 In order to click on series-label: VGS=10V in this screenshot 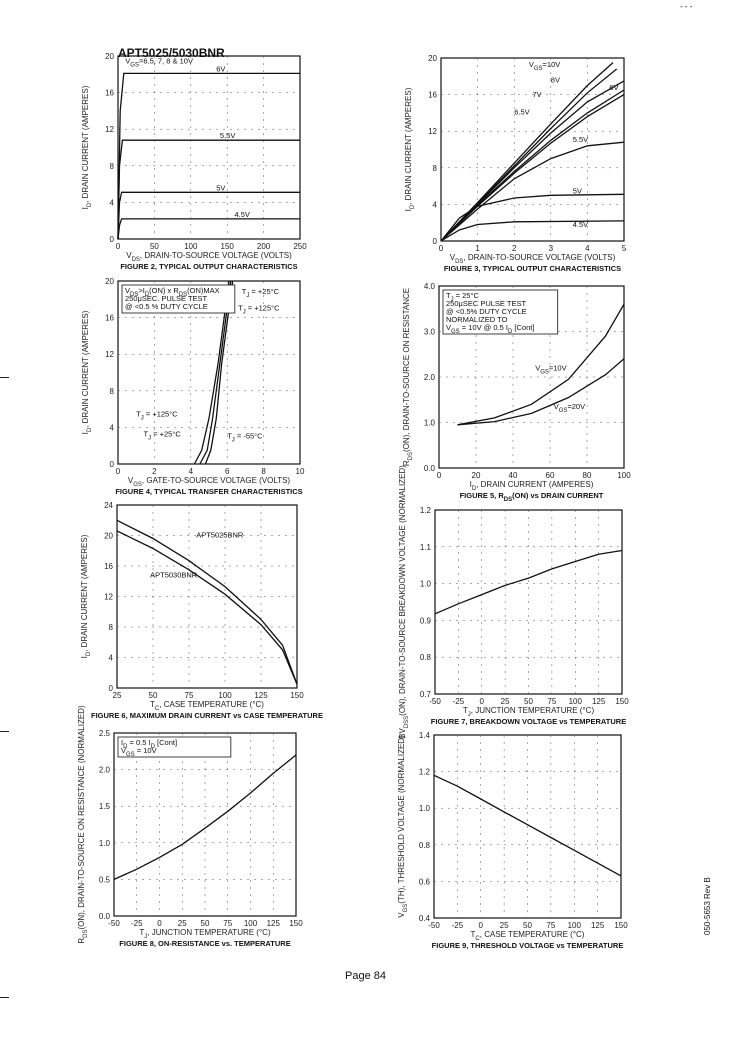, I will do `click(550, 369)`.